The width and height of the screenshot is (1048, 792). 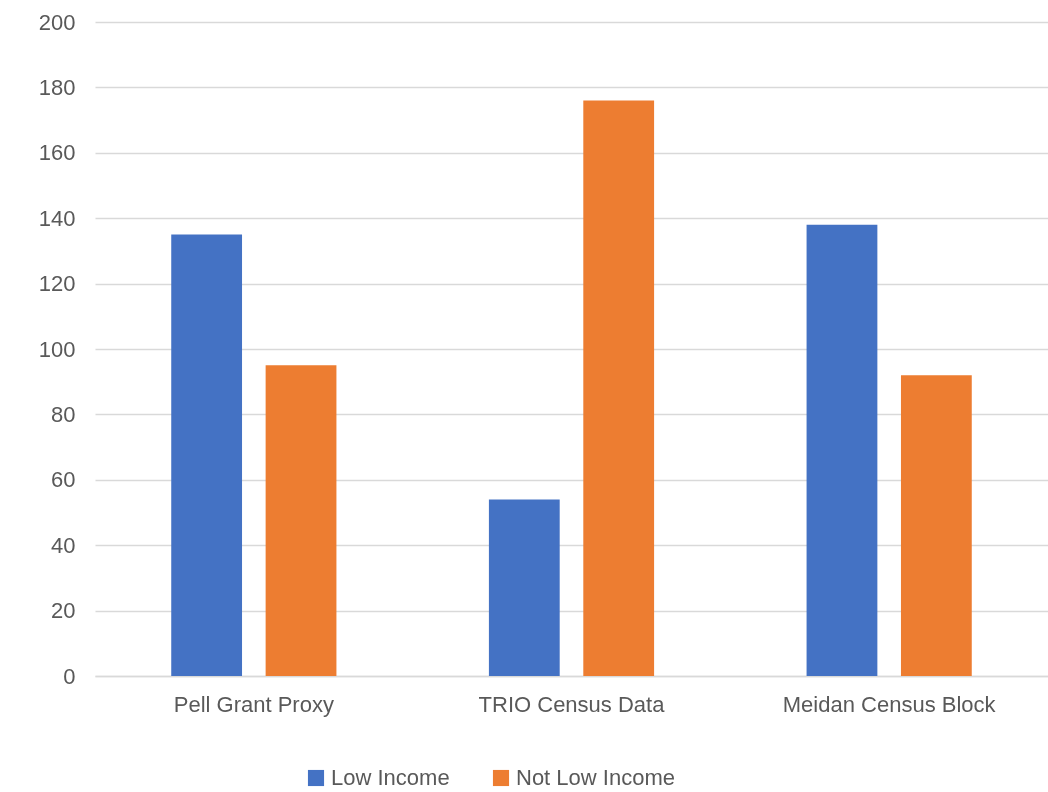 I want to click on y-tick-label: 0, so click(x=69, y=676).